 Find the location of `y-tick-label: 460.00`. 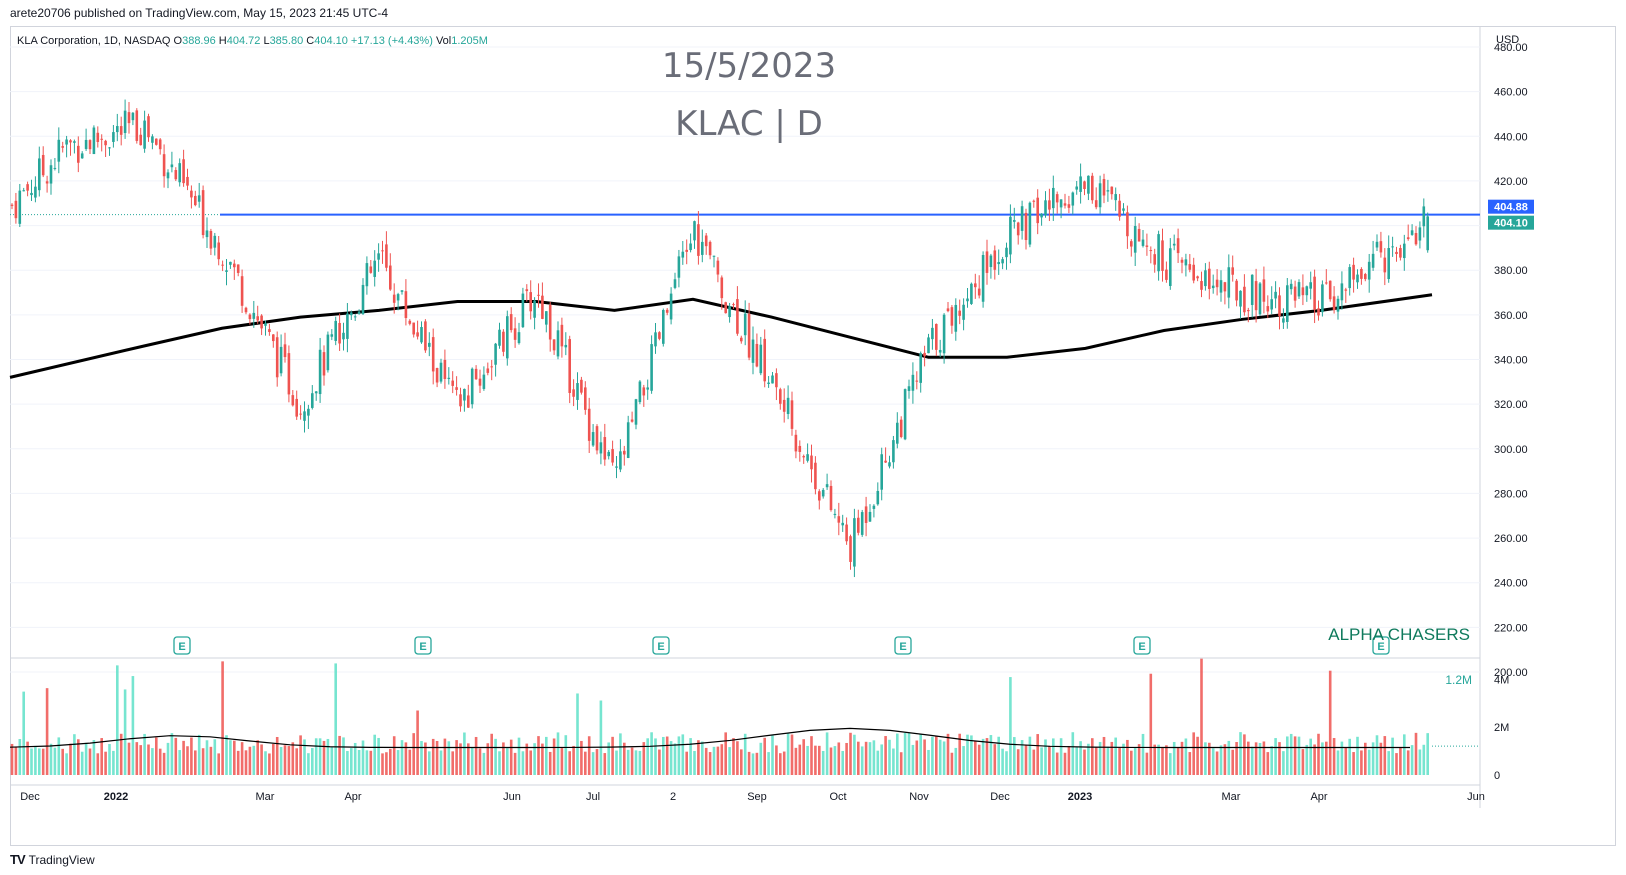

y-tick-label: 460.00 is located at coordinates (1511, 93).